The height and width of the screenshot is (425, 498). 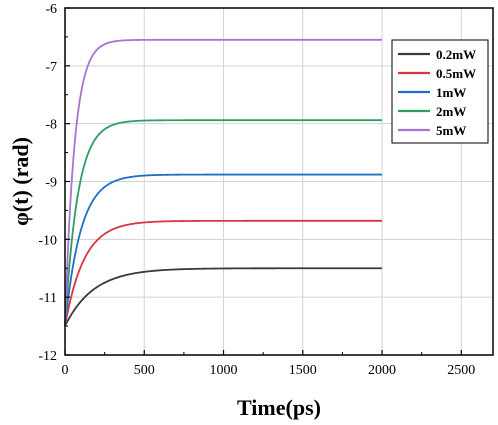 I want to click on x-tick-label: 2000, so click(x=382, y=370).